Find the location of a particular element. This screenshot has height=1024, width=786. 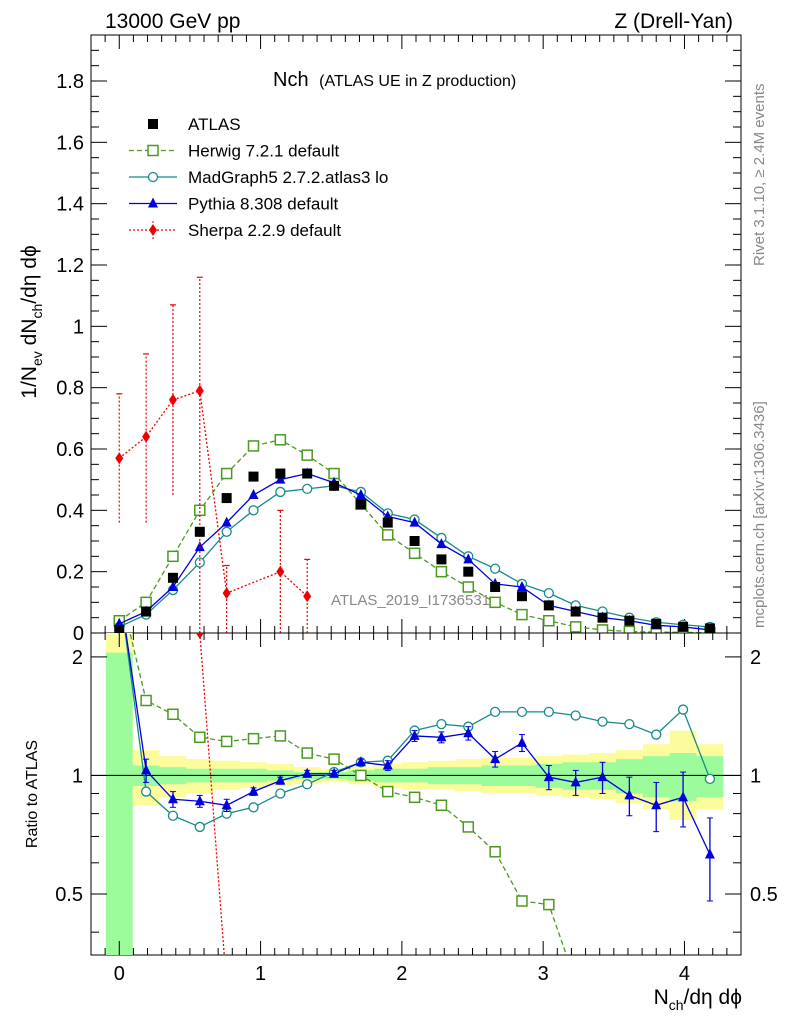

main-y-tick-label: 1 is located at coordinates (78, 327).